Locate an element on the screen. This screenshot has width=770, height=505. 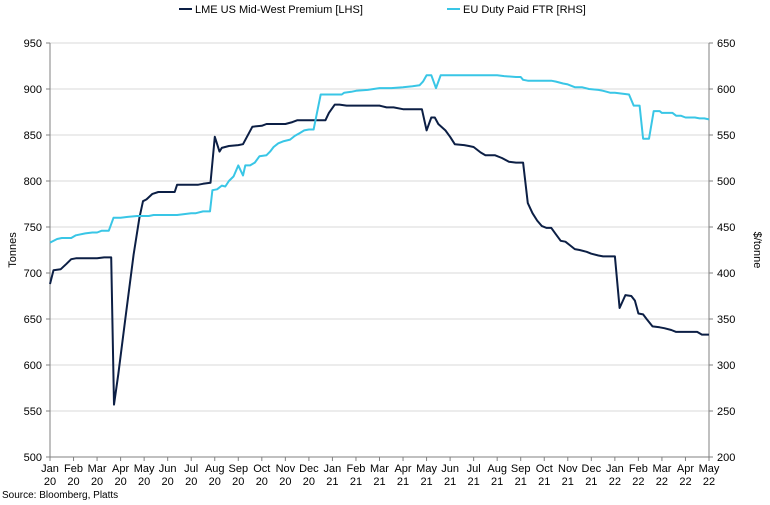
left-axis-ticks: 500 550 600 650 700 750 800 850 900 950 is located at coordinates (37, 251).